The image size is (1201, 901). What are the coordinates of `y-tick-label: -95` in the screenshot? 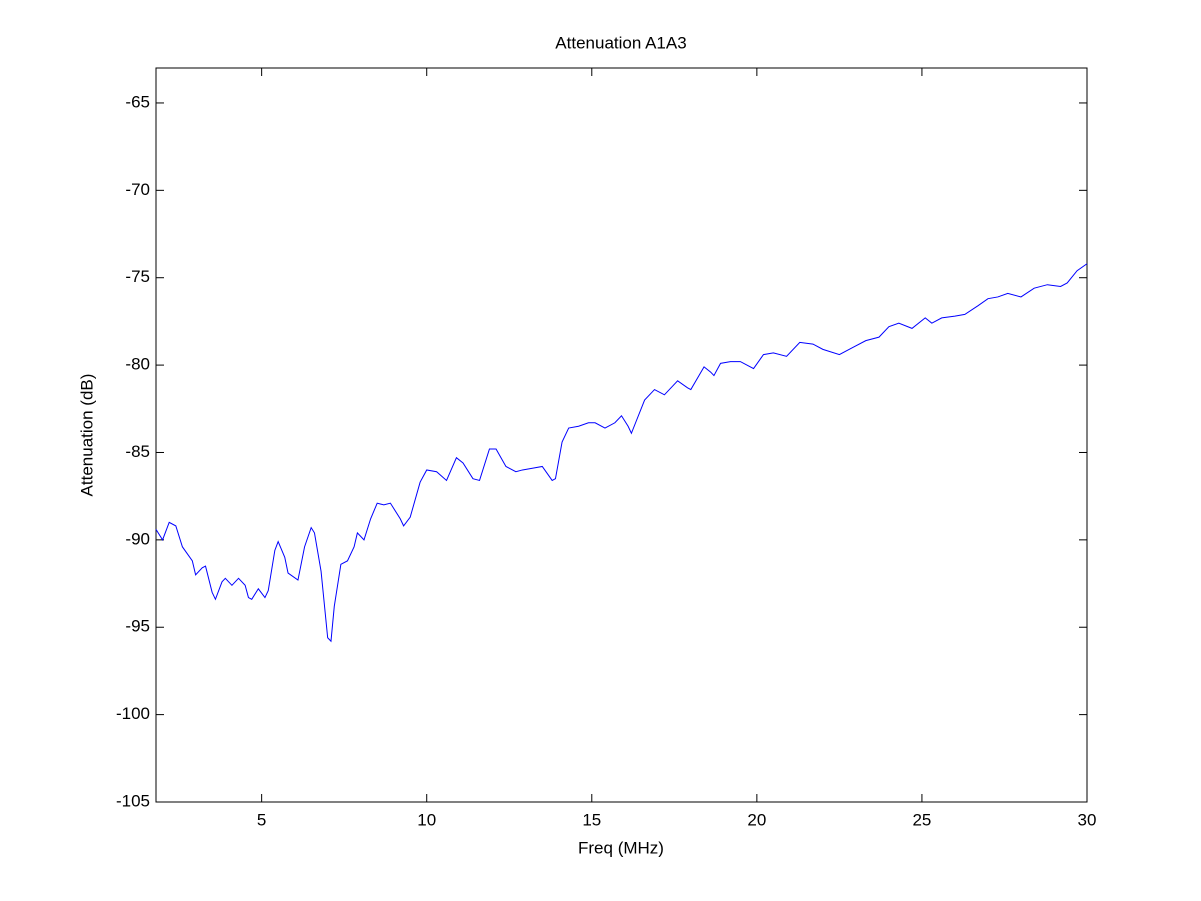 It's located at (137, 626).